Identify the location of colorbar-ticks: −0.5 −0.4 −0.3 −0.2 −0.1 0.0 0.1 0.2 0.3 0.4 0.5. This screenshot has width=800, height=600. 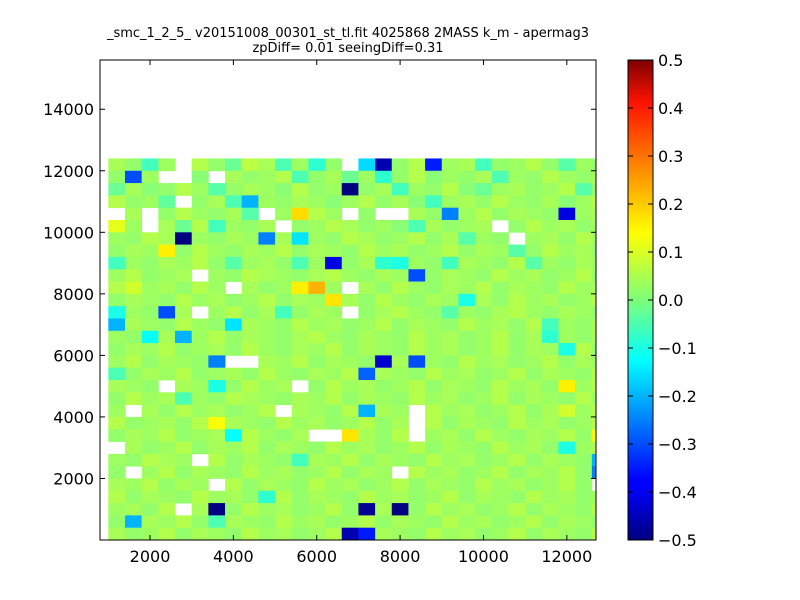
(662, 300).